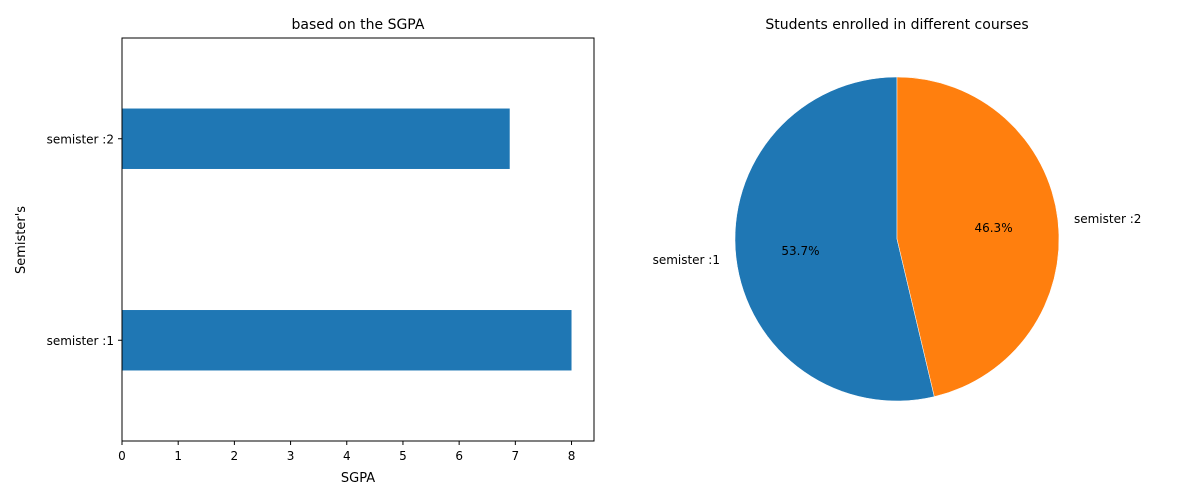 The width and height of the screenshot is (1200, 500). What do you see at coordinates (403, 456) in the screenshot?
I see `x-tick-label: 5` at bounding box center [403, 456].